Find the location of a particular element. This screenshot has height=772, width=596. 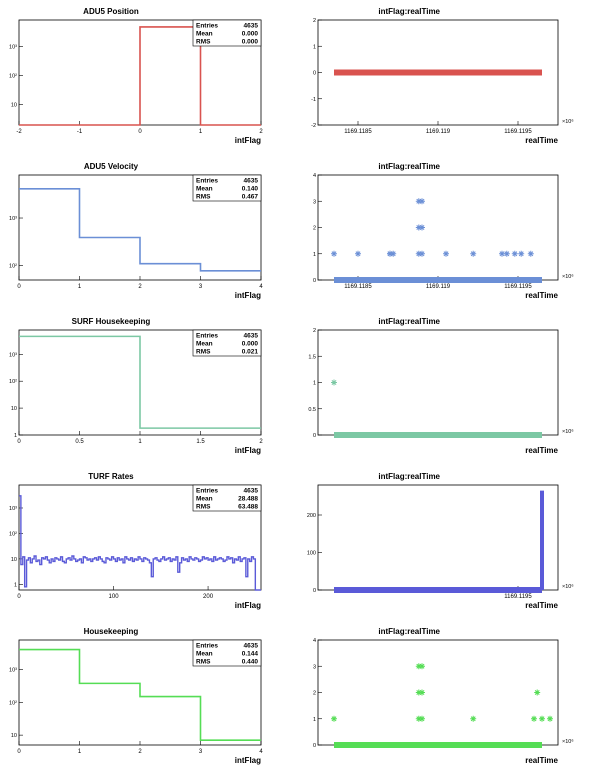

panel-title: SURF Housekeeping is located at coordinates (111, 321).